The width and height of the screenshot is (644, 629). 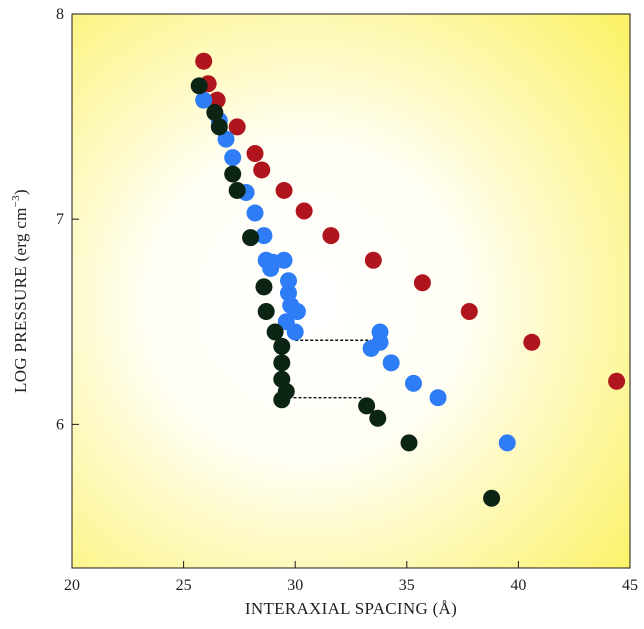 I want to click on y-tick-label: 6, so click(x=60, y=424).